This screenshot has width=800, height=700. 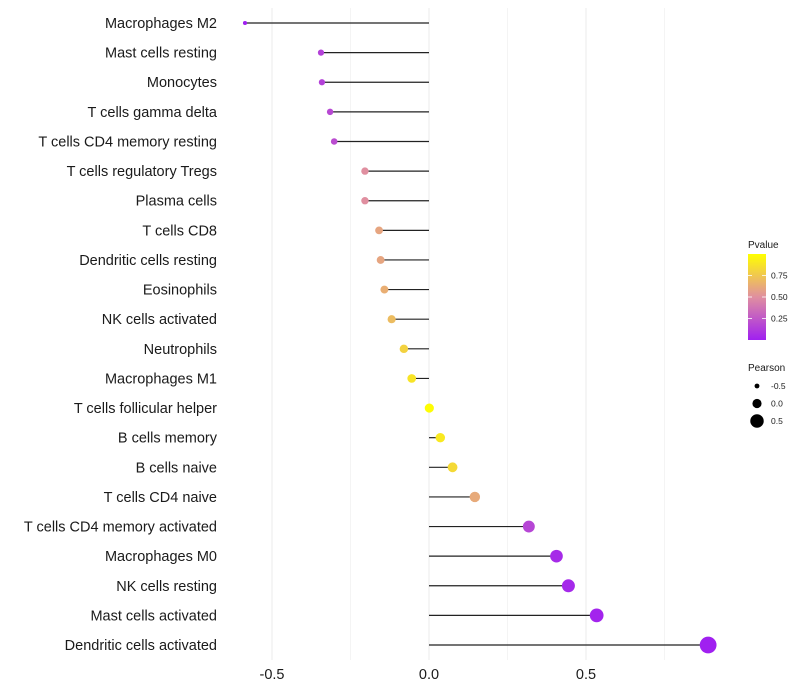 What do you see at coordinates (153, 616) in the screenshot?
I see `y-tick-label: Mast cells activated` at bounding box center [153, 616].